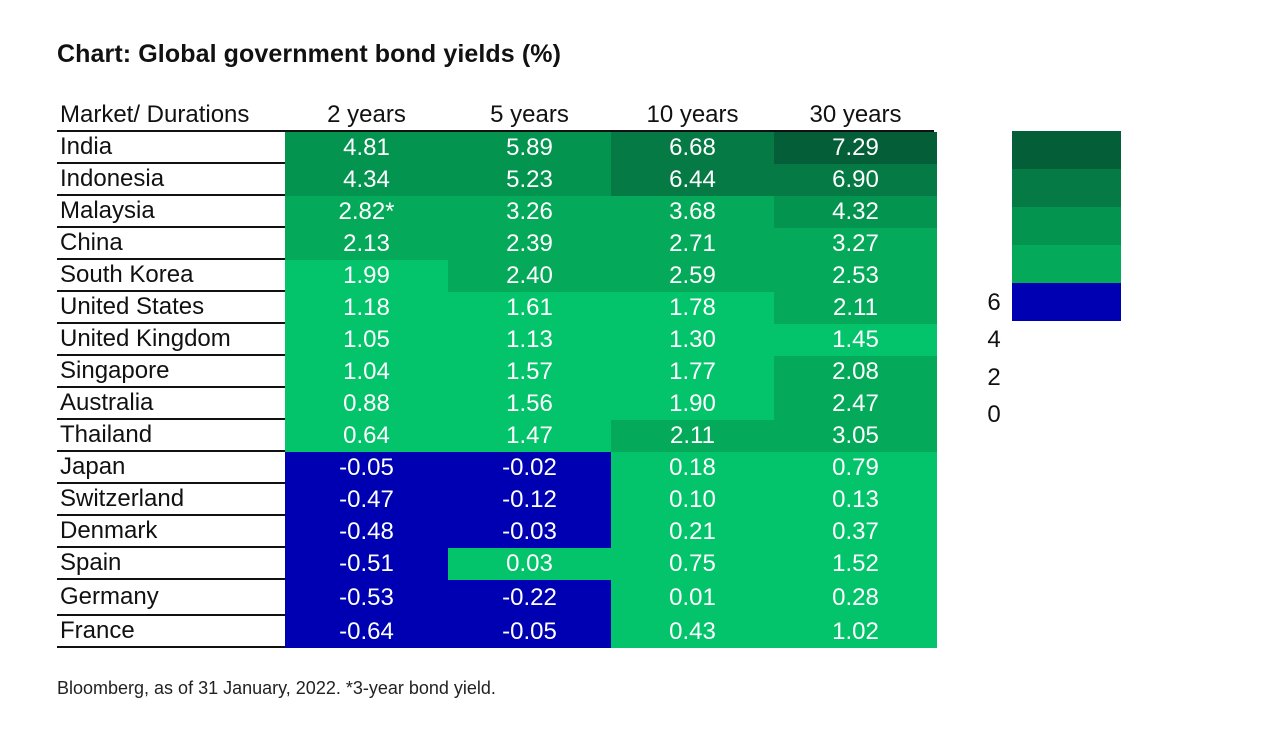 The image size is (1280, 732). What do you see at coordinates (112, 178) in the screenshot?
I see `market-label: Indonesia` at bounding box center [112, 178].